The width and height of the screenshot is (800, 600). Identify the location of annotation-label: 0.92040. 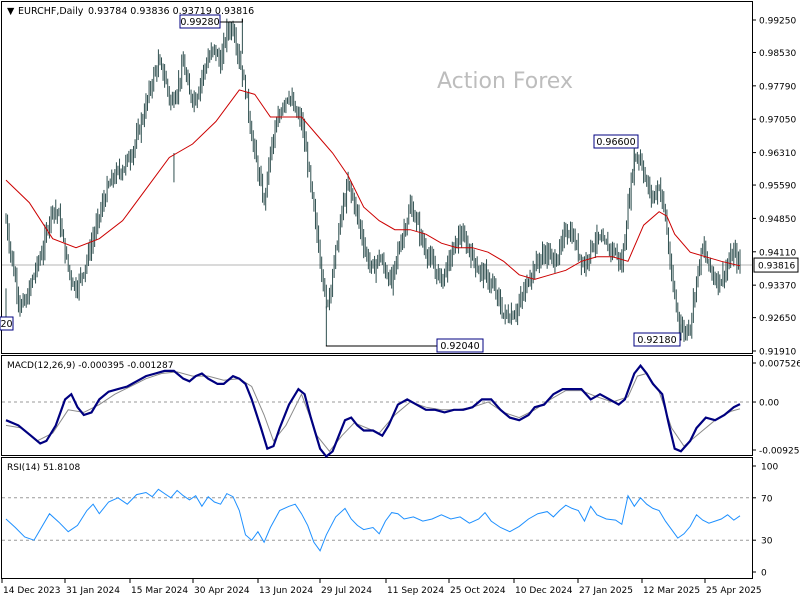
(459, 346).